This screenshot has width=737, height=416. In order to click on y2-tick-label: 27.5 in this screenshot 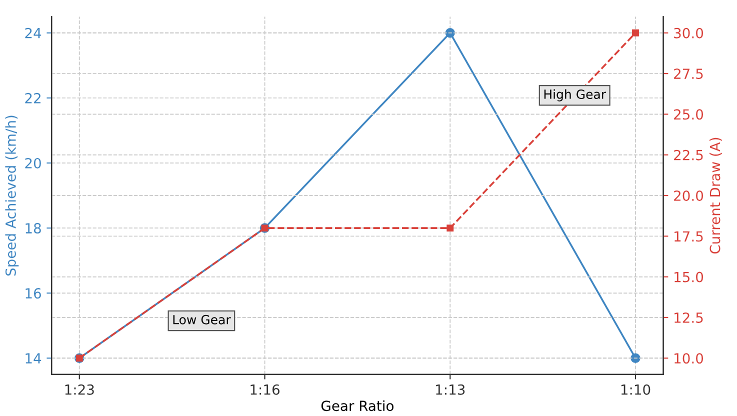, I will do `click(688, 74)`.